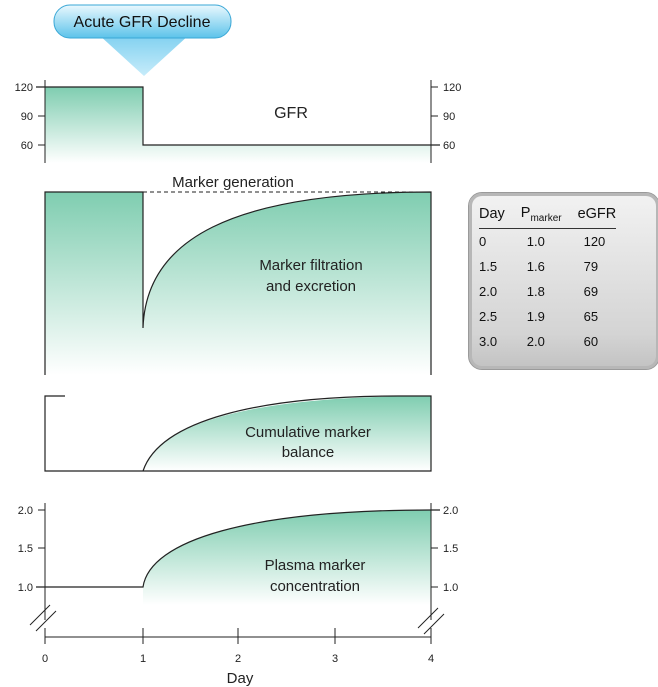  I want to click on banner-pill, so click(142, 21).